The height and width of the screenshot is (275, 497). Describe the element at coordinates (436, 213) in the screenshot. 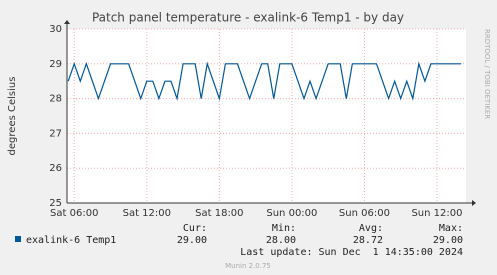

I see `x-tick-label: Sun 12:00` at that location.